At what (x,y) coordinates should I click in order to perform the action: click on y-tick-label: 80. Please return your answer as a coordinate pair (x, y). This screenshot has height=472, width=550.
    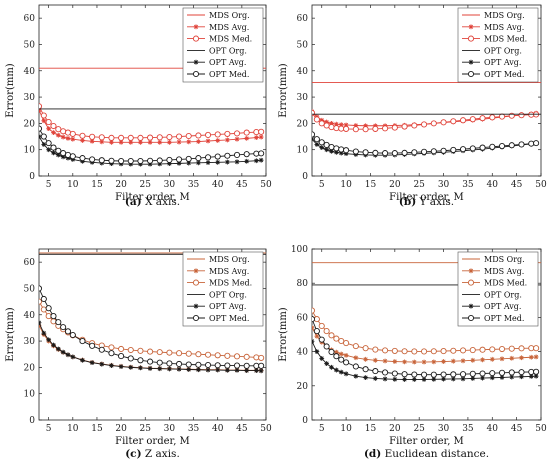
    Looking at the image, I should click on (303, 284).